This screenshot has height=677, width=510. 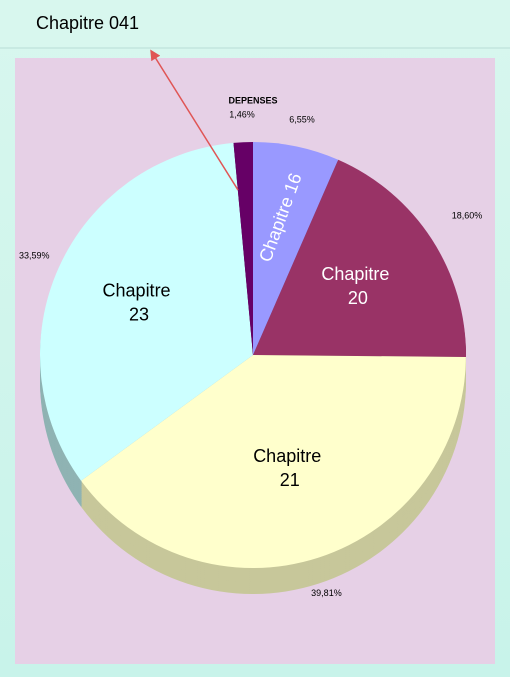 I want to click on value-label: 1,46%, so click(x=242, y=115).